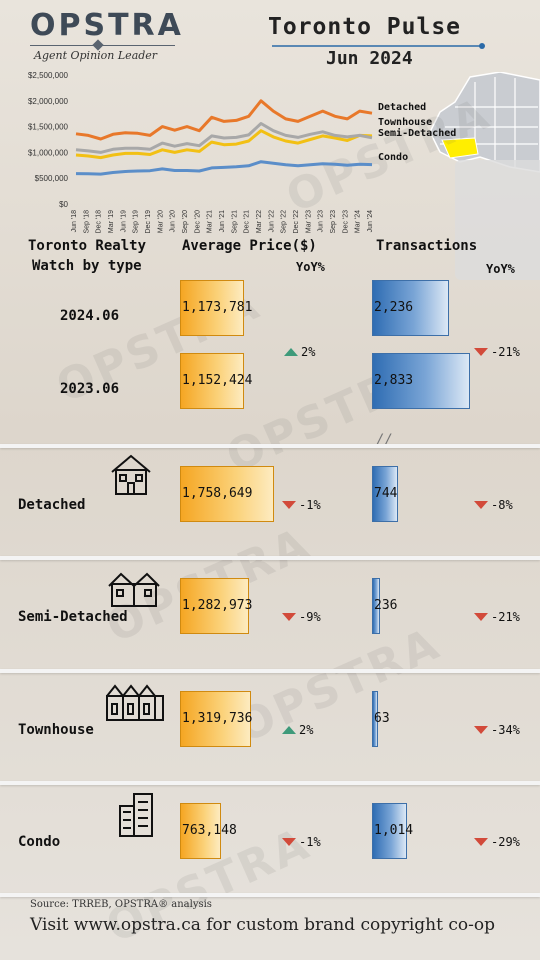 The width and height of the screenshot is (540, 960). What do you see at coordinates (339, 685) in the screenshot?
I see `watermark-logo: OPSTRA` at bounding box center [339, 685].